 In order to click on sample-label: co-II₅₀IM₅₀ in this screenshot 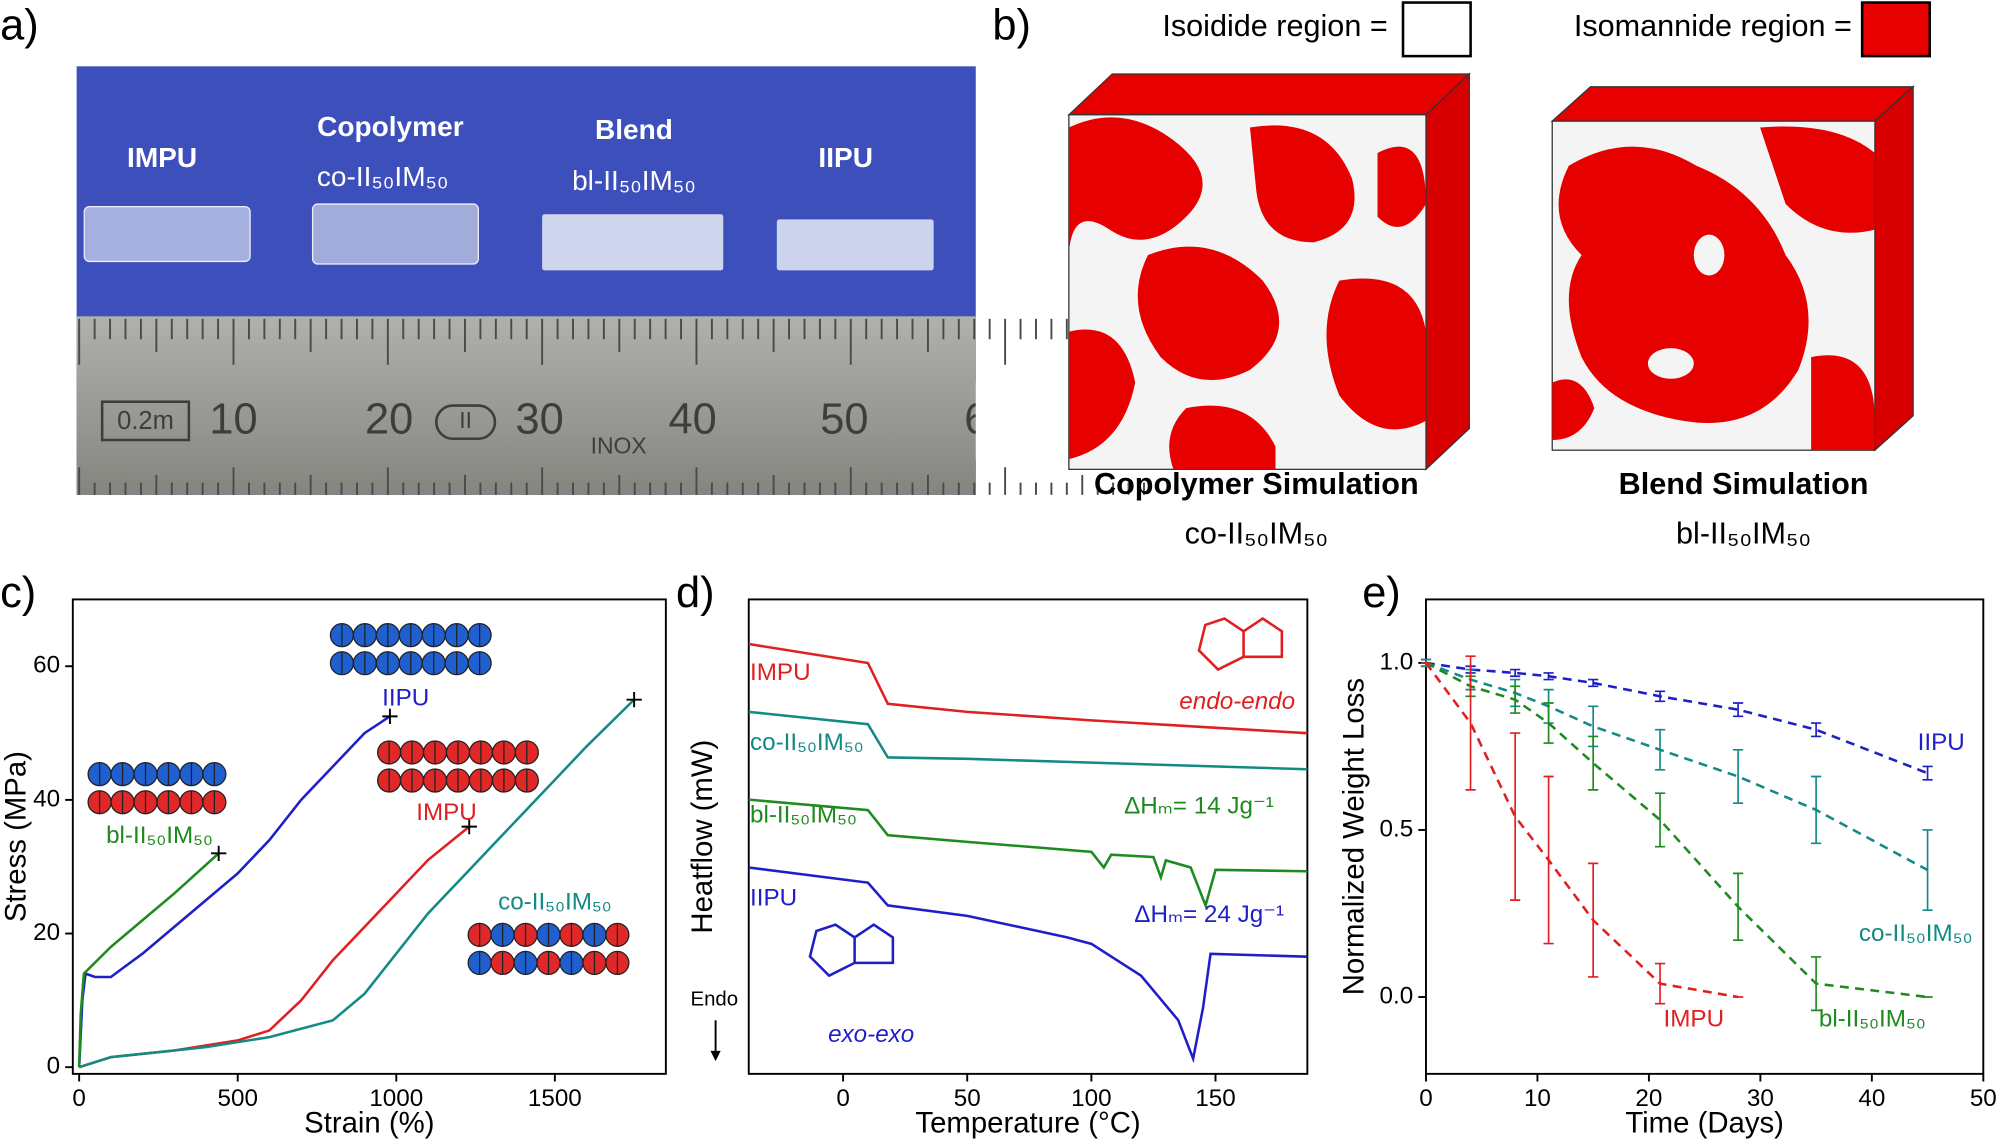, I will do `click(383, 176)`.